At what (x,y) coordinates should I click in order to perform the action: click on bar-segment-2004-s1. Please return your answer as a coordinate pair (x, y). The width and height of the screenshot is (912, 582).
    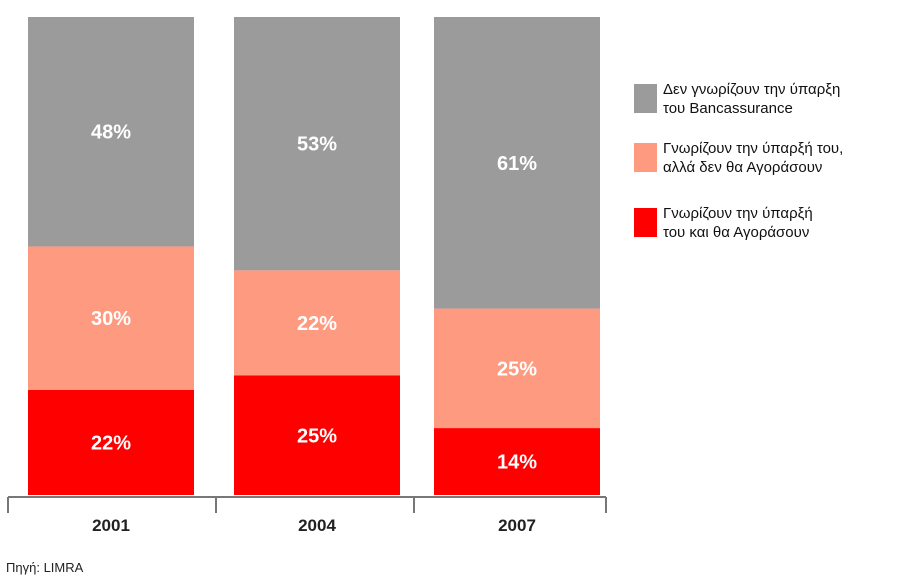
    Looking at the image, I should click on (317, 323).